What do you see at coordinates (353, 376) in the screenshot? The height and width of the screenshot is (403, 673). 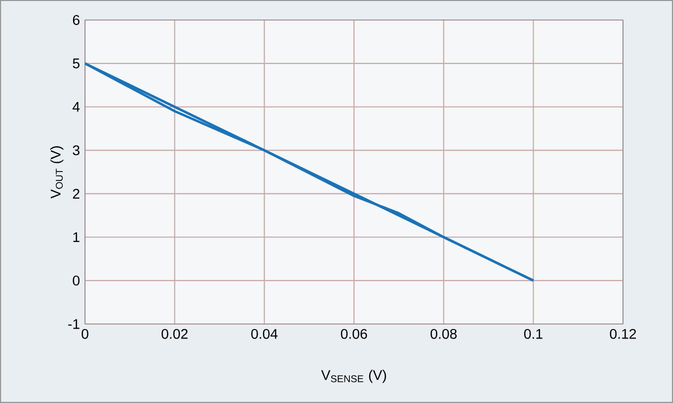 I see `x-axis-title: V$_{SENSE}$ (V)` at bounding box center [353, 376].